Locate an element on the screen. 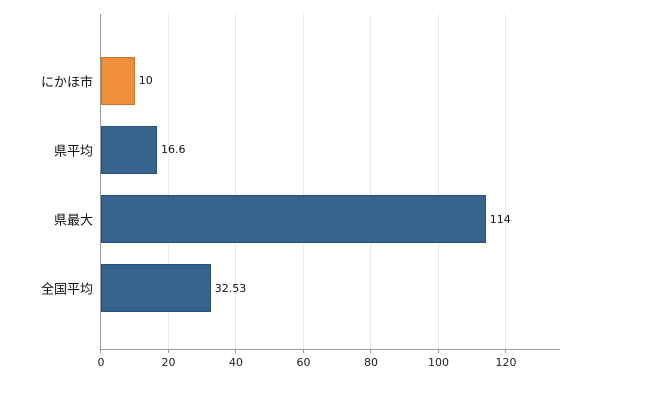  category-label: 県最大 is located at coordinates (73, 221).